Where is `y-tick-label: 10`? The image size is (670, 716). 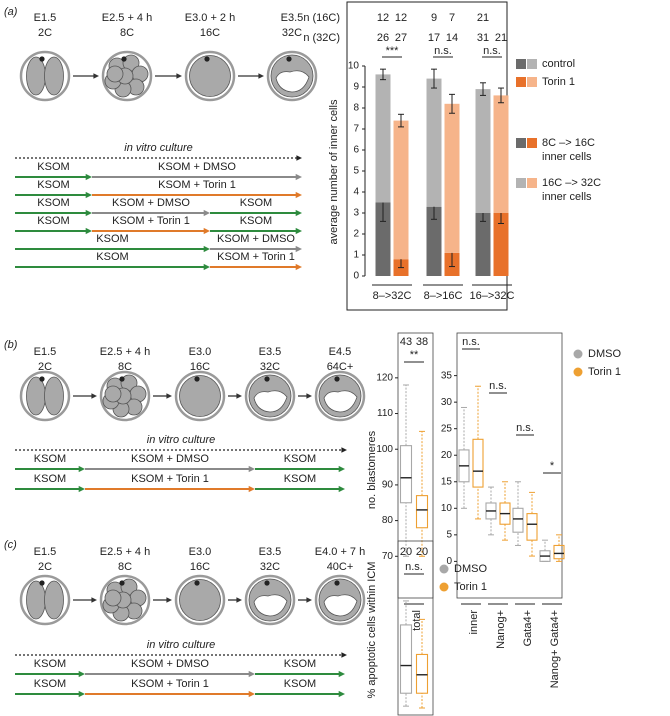 y-tick-label: 10 is located at coordinates (354, 66).